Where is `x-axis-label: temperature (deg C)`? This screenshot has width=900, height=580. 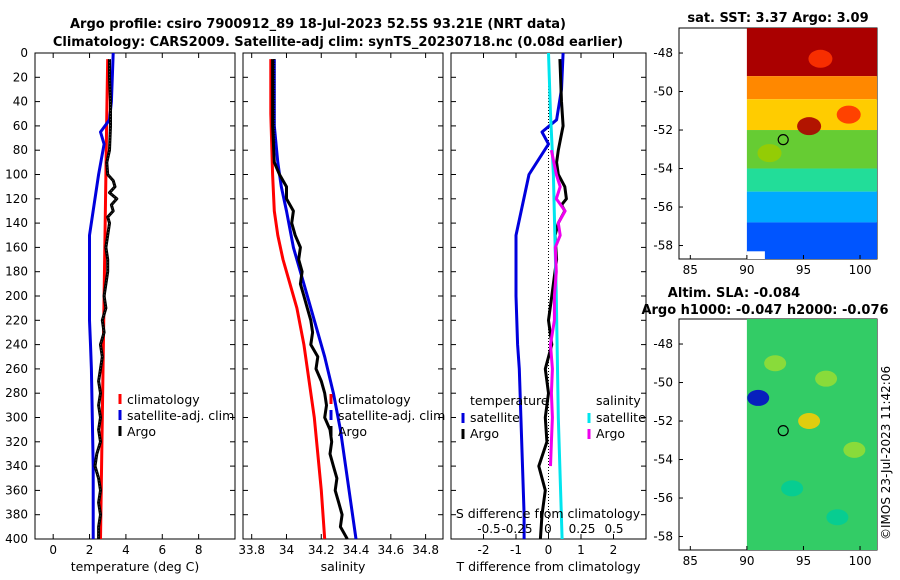
x-axis-label: temperature (deg C) is located at coordinates (135, 566).